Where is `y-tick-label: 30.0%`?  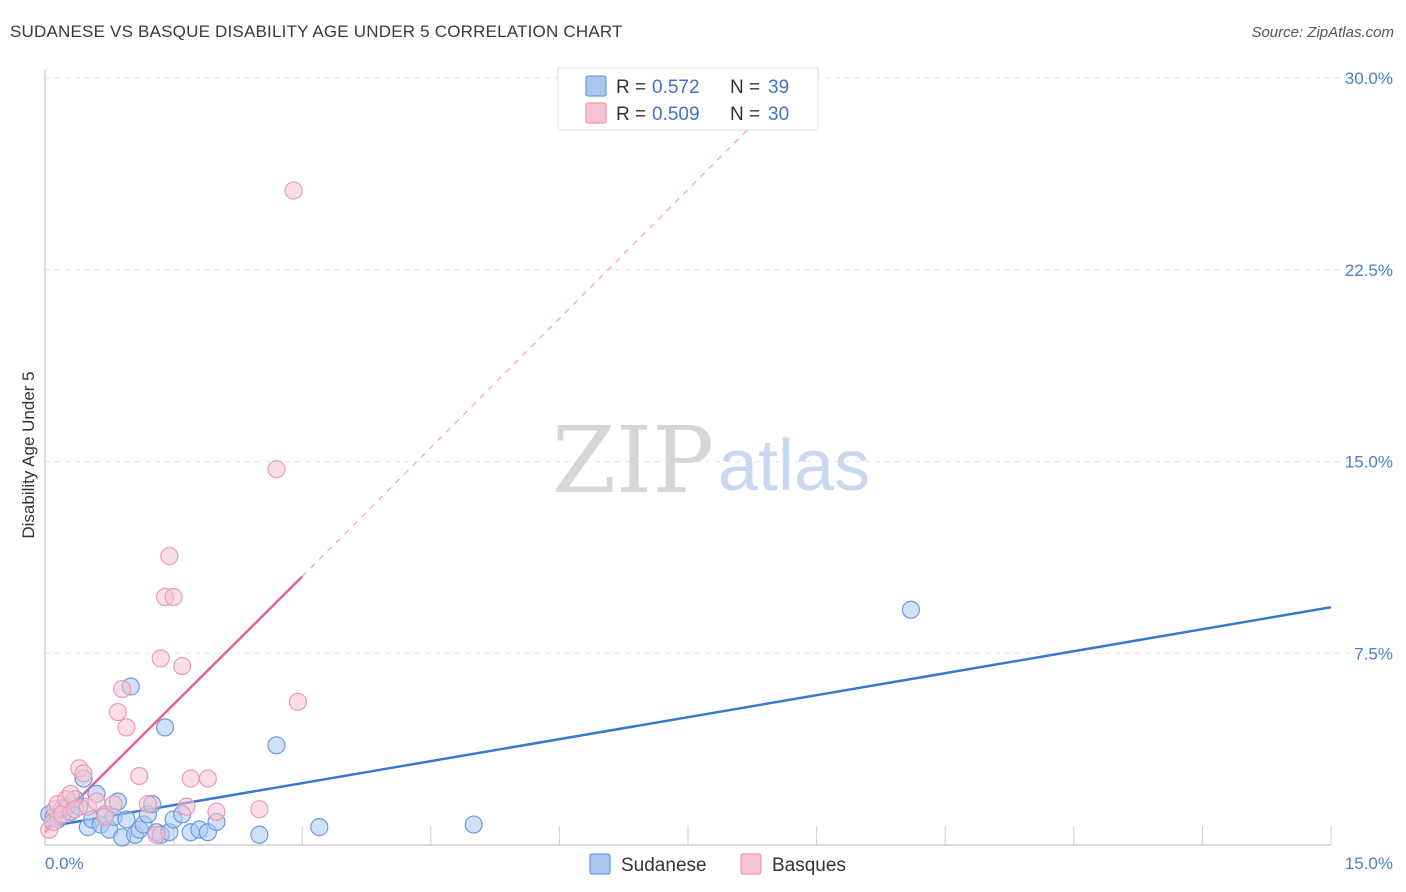
y-tick-label: 30.0% is located at coordinates (1369, 78).